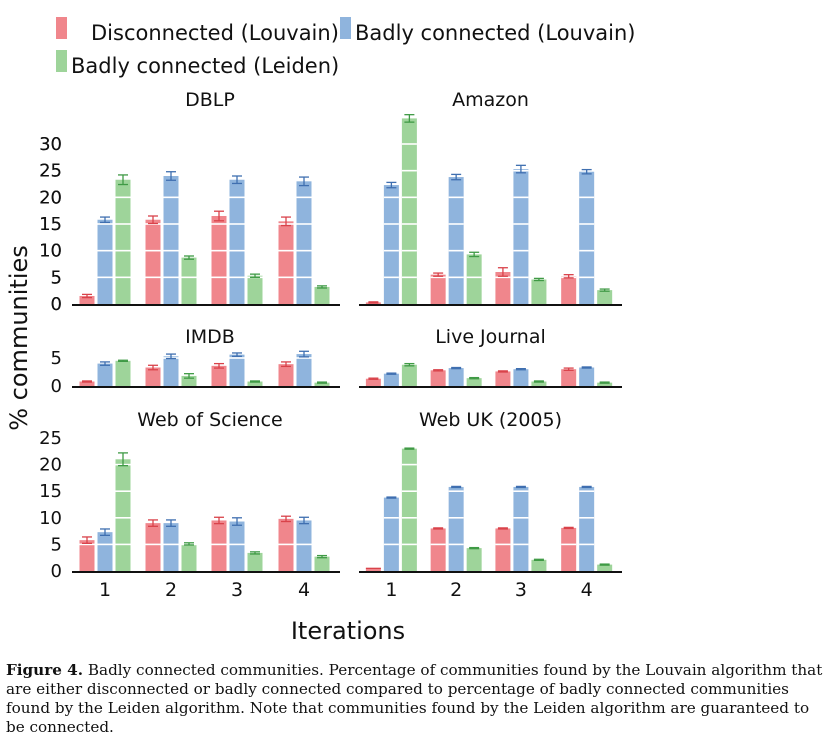  Describe the element at coordinates (205, 66) in the screenshot. I see `legend-label: Badly connected (Leiden)` at that location.